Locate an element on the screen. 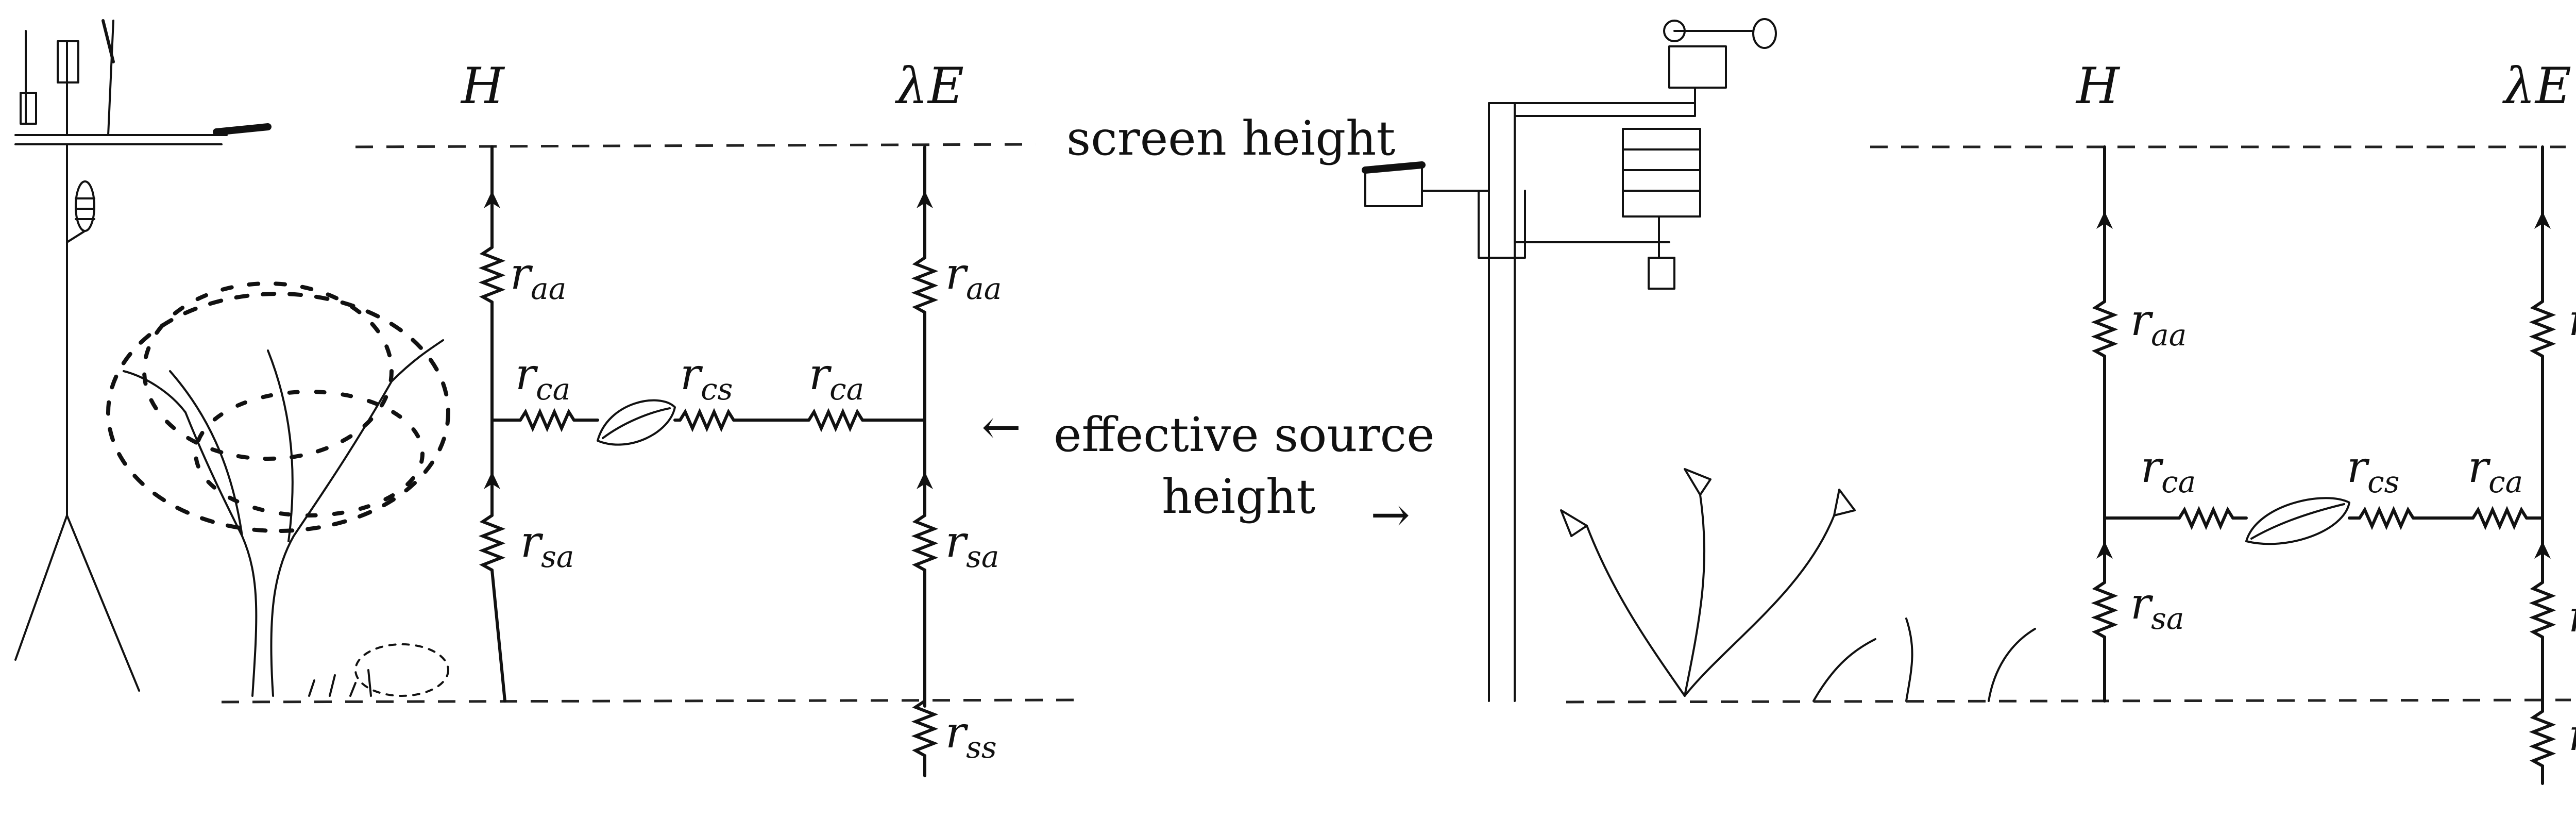 This screenshot has width=2576, height=818. arrow-left-icon: ← is located at coordinates (1001, 427).